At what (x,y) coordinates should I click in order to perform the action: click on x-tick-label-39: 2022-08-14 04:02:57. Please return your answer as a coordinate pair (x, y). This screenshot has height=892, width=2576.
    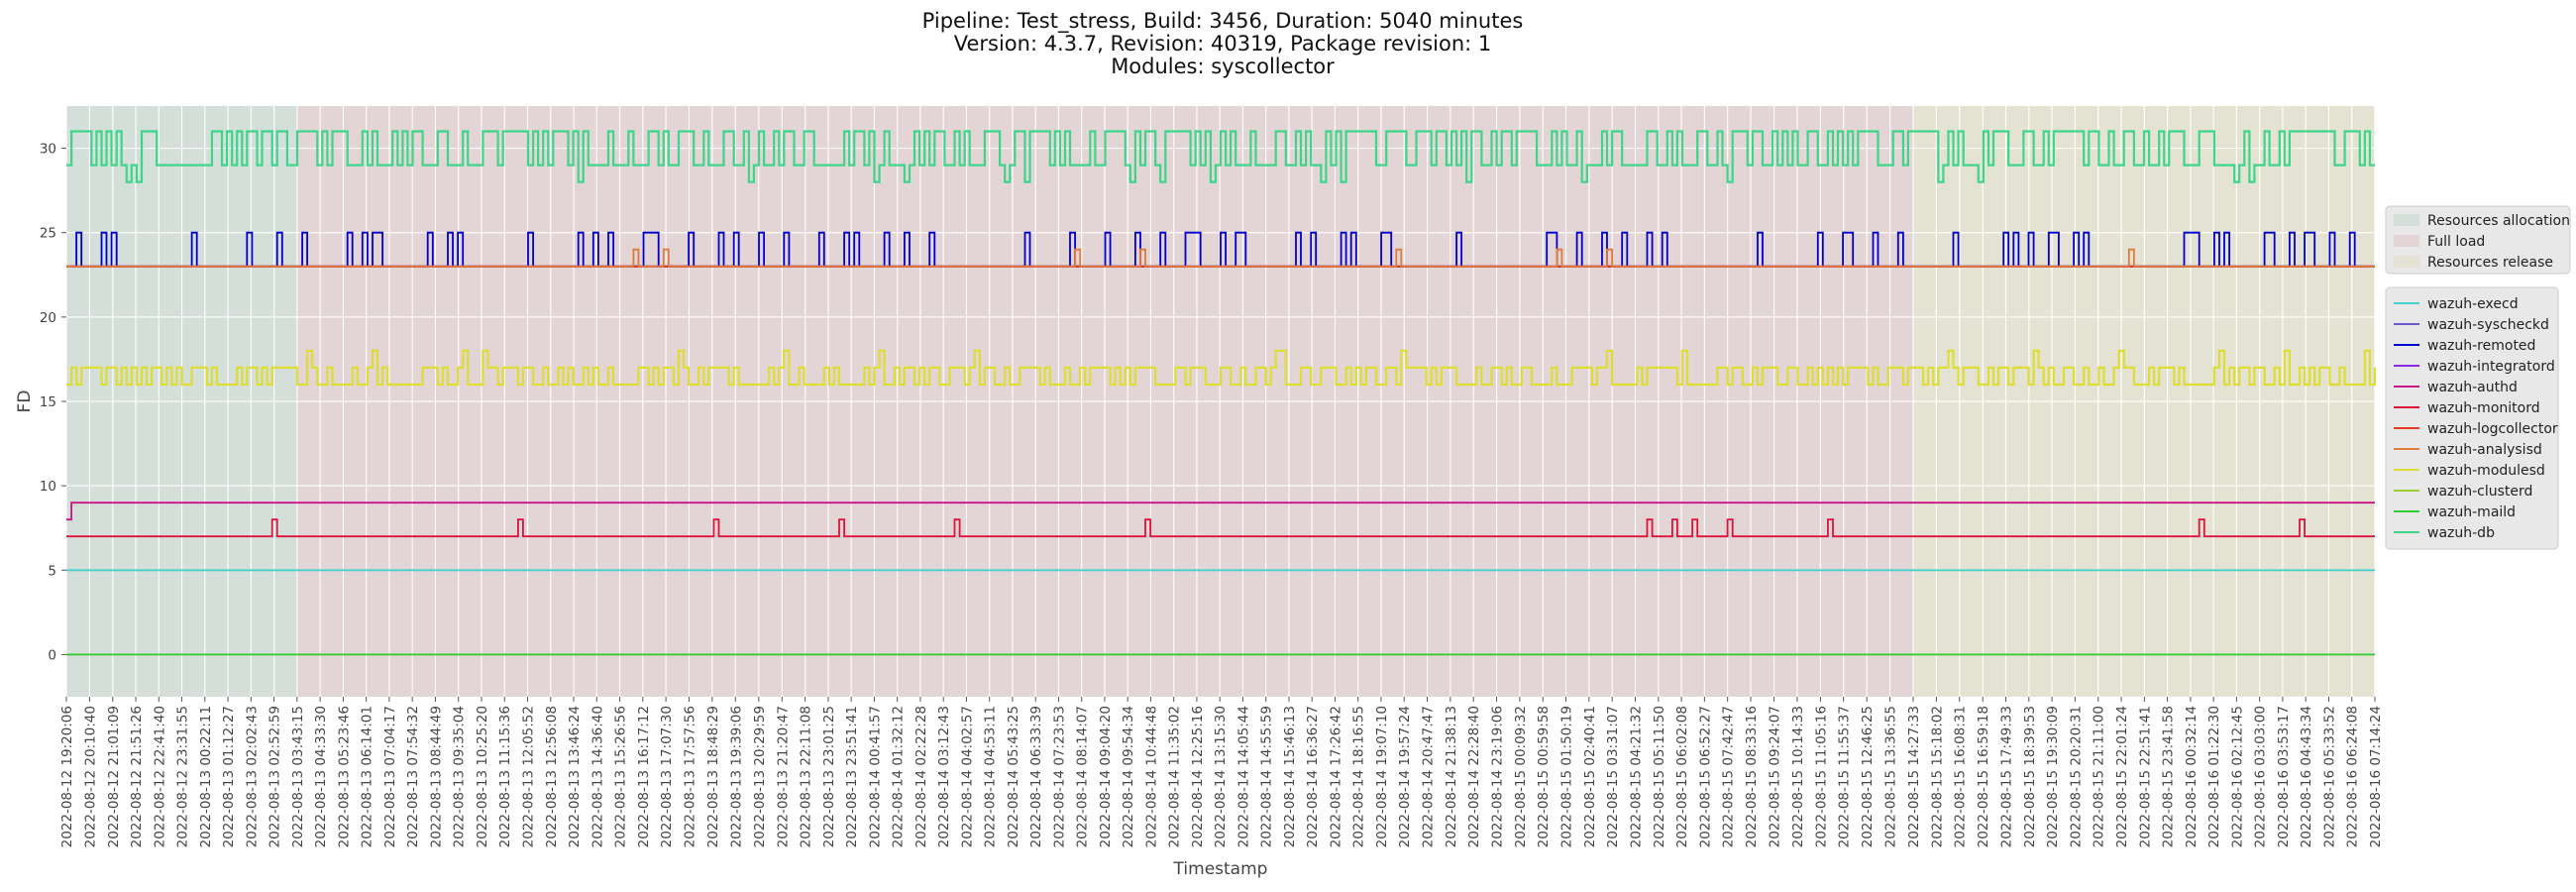
    Looking at the image, I should click on (967, 777).